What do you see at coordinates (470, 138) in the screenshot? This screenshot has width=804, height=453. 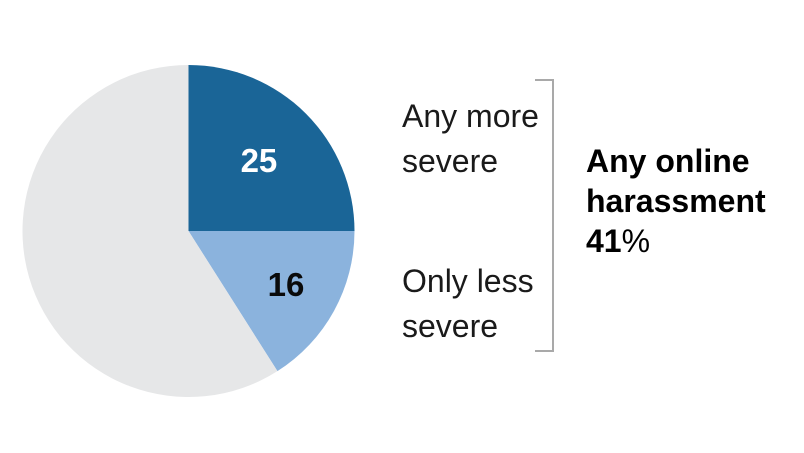 I see `slice-label-any-more-severe: Any more severe` at bounding box center [470, 138].